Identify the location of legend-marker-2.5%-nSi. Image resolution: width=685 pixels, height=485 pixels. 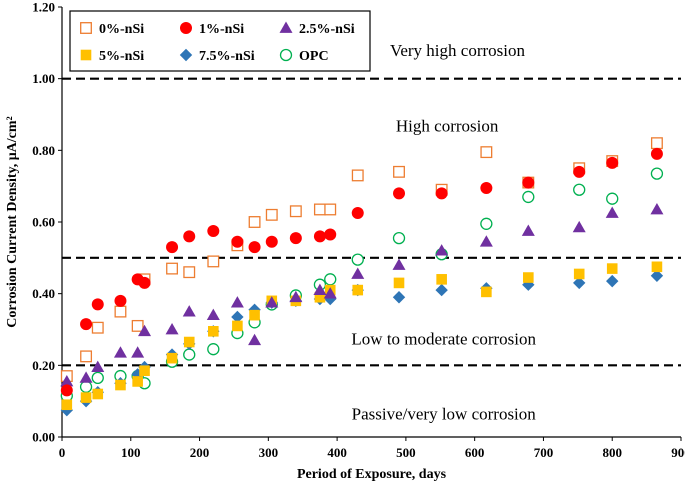
(286, 27).